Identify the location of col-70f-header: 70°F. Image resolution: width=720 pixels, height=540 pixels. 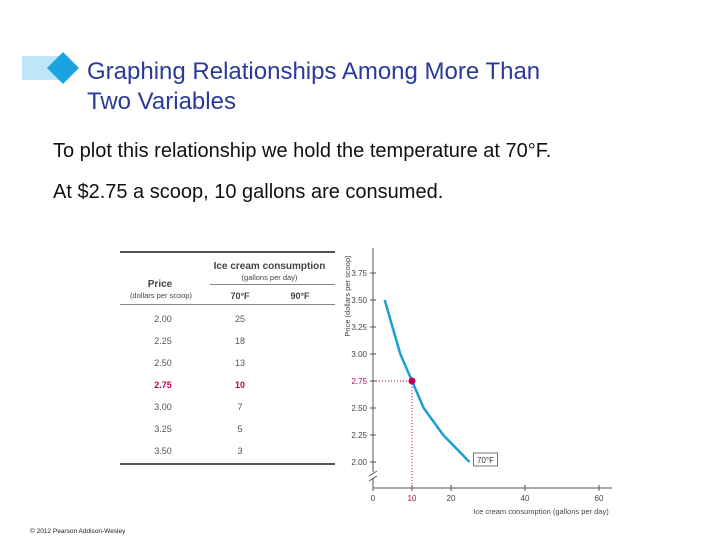
(240, 296).